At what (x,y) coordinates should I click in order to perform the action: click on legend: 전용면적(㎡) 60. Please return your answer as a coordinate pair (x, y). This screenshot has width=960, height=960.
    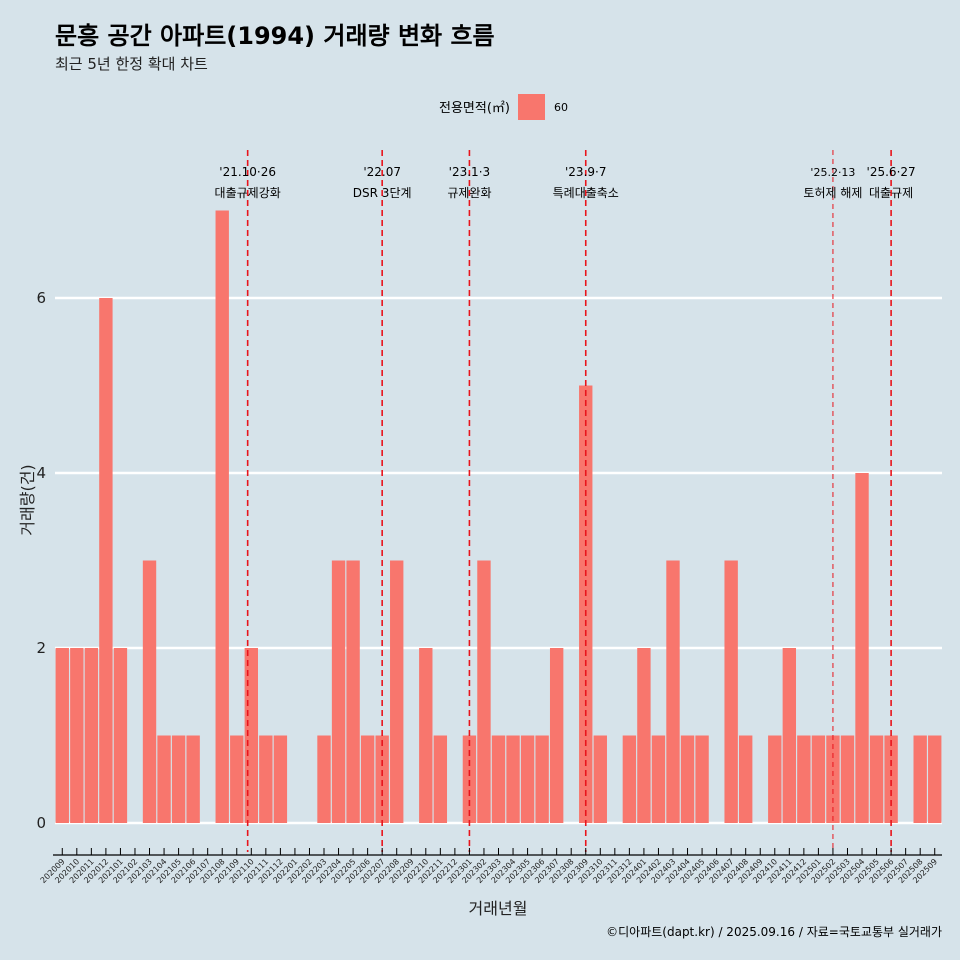
    Looking at the image, I should click on (503, 107).